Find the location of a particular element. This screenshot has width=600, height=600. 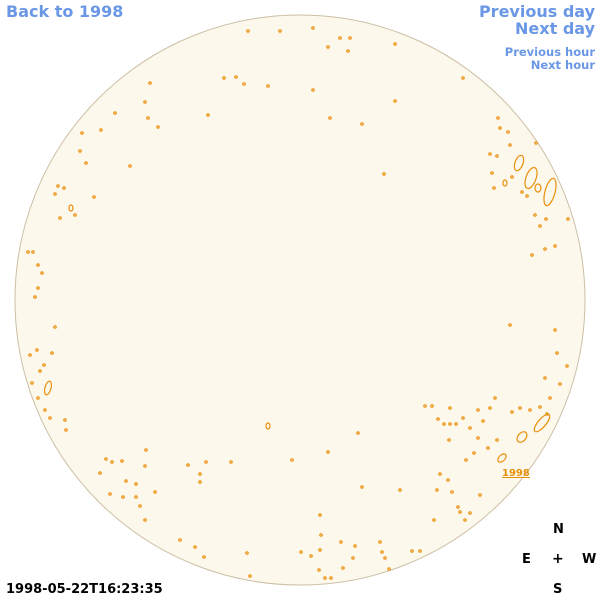

compass-south: S is located at coordinates (558, 589).